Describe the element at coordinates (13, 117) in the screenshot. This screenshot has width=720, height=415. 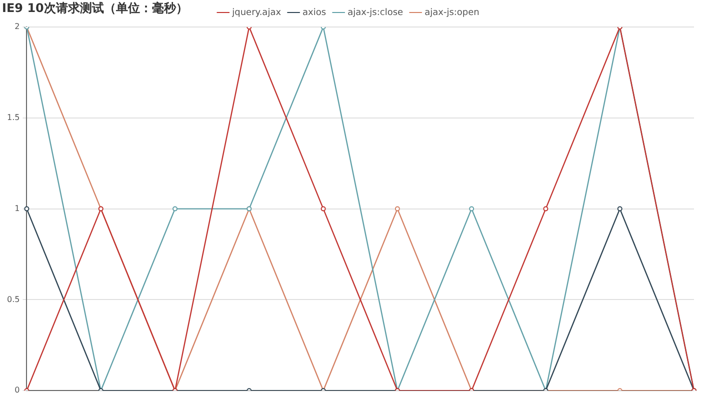
I see `y-tick-label: 1.5` at that location.